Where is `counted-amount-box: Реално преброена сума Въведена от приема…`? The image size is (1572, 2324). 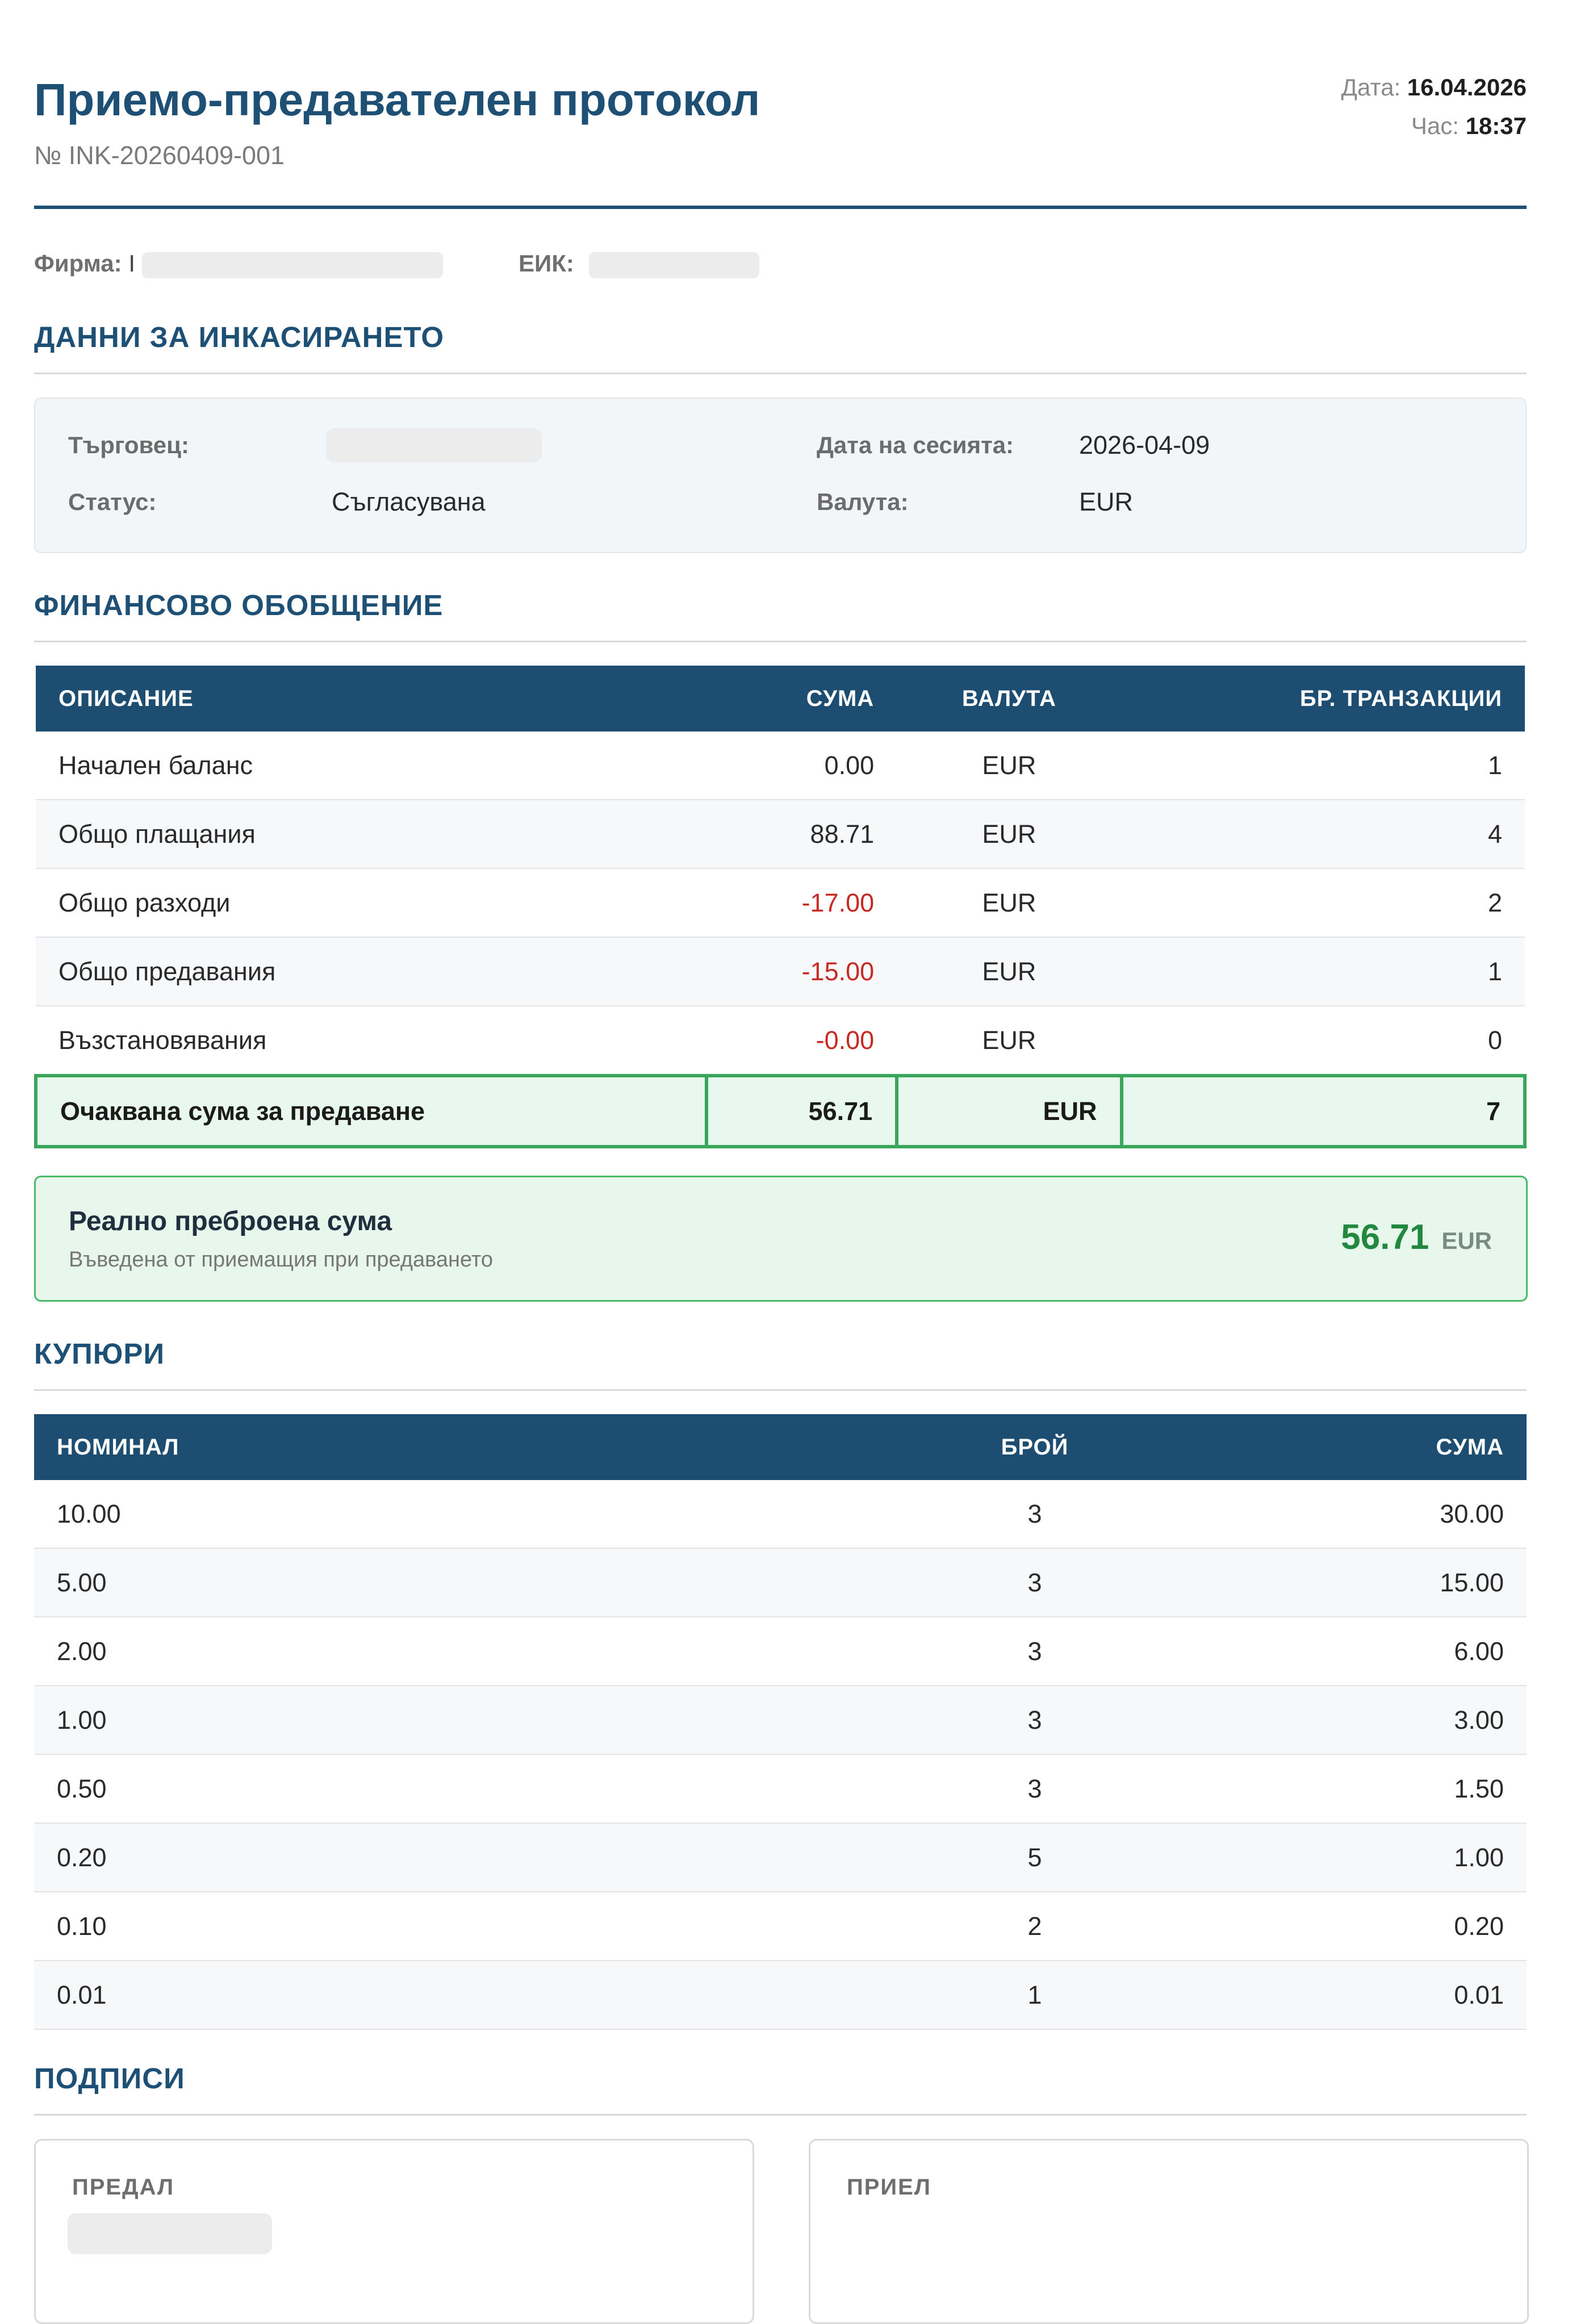
counted-amount-box: Реално преброена сума Въведена от приема… is located at coordinates (781, 1239).